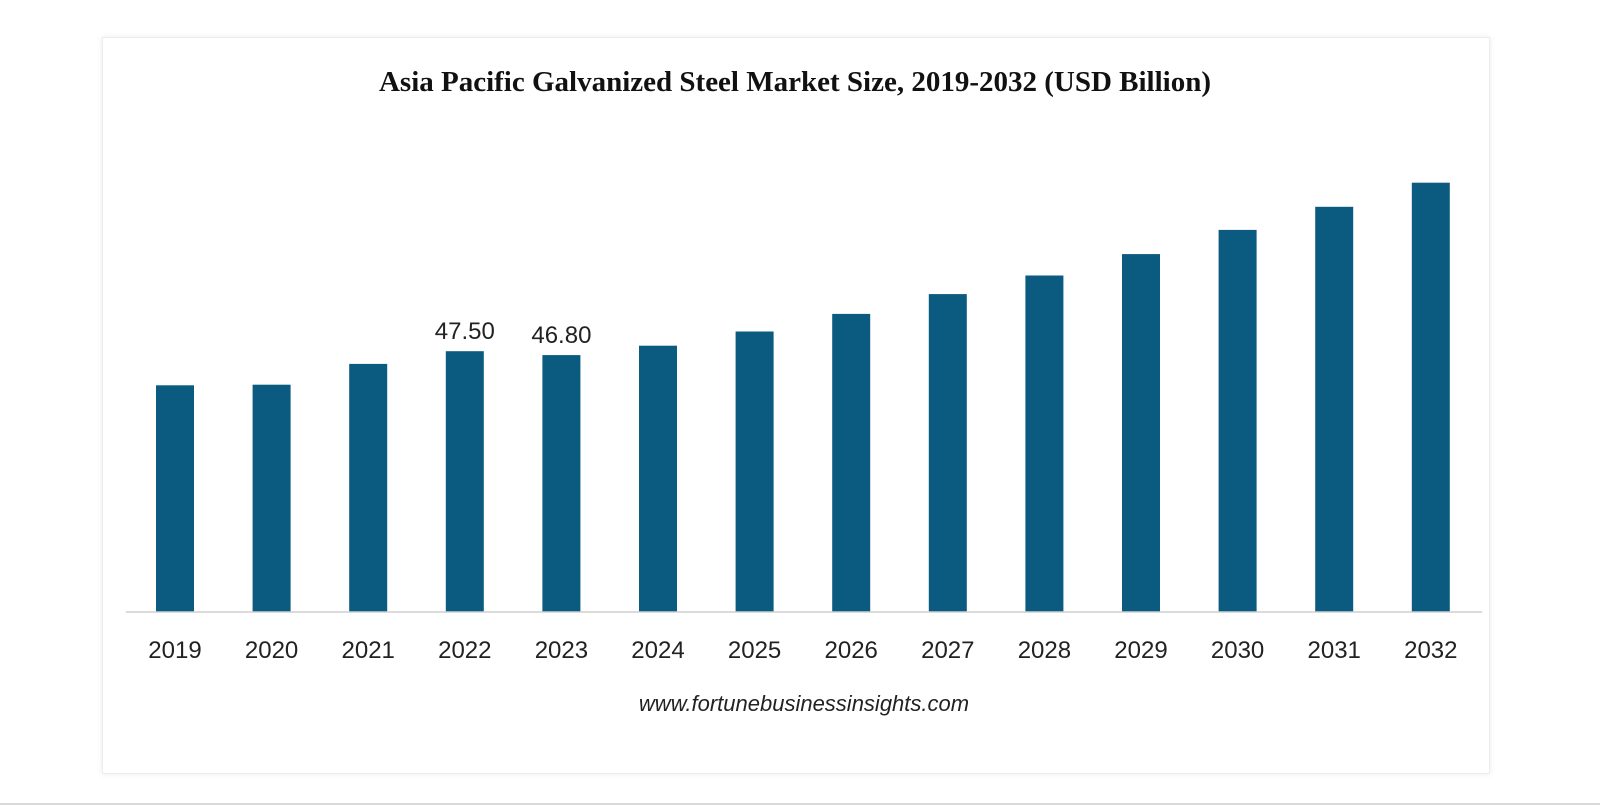 The width and height of the screenshot is (1600, 805). Describe the element at coordinates (1334, 409) in the screenshot. I see `bar-2031` at that location.